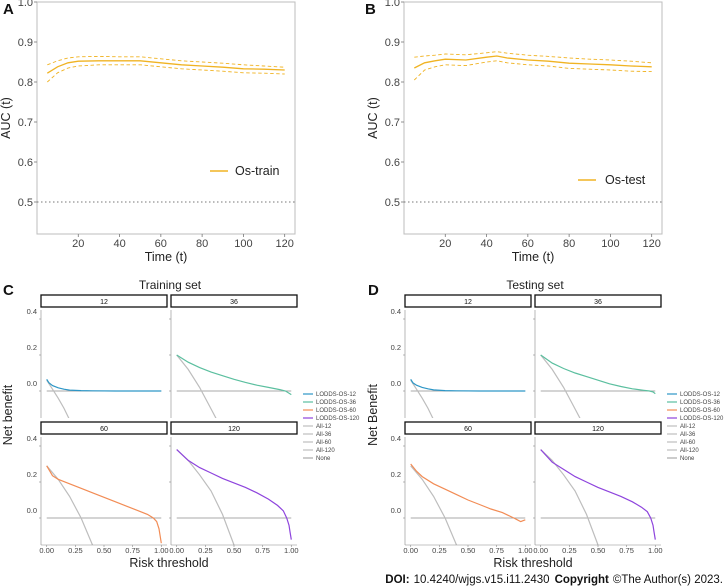 This screenshot has width=727, height=588. Describe the element at coordinates (8, 9) in the screenshot. I see `panel-label-a: A` at that location.